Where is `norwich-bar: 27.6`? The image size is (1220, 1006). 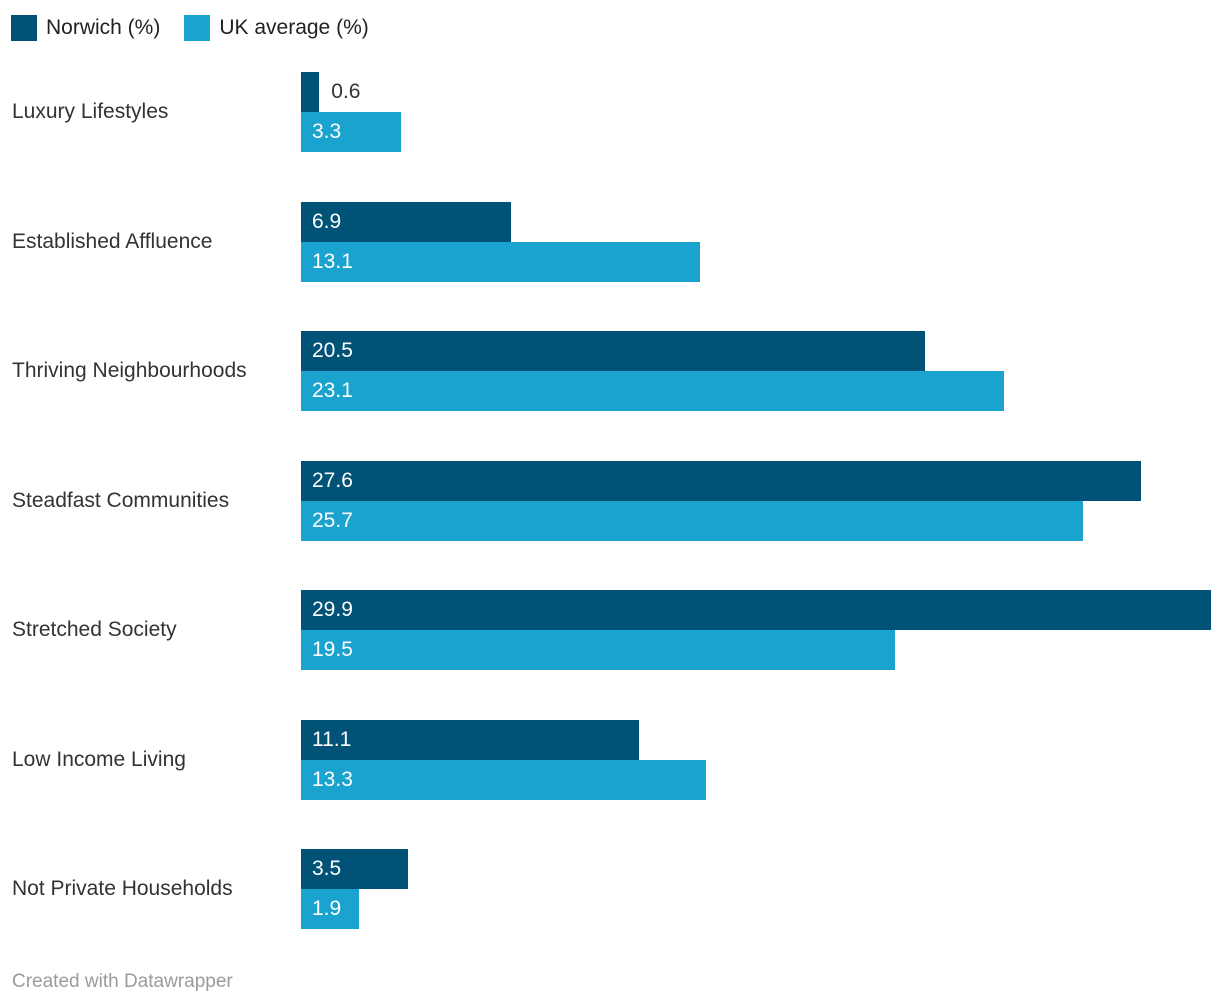
norwich-bar: 27.6 is located at coordinates (721, 480).